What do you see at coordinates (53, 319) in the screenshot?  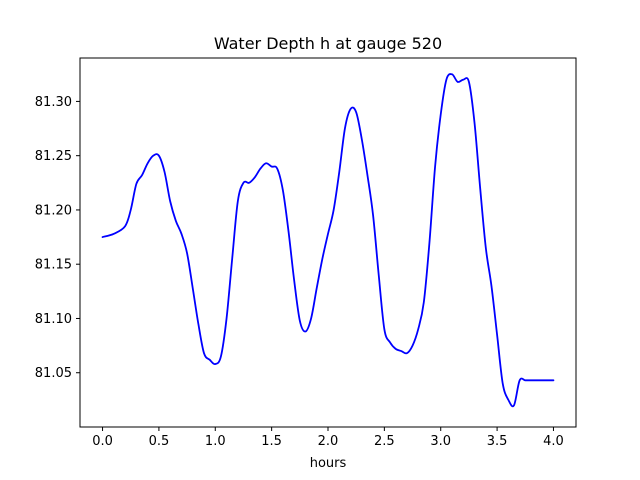 I see `y-tick-label: 81.10` at bounding box center [53, 319].